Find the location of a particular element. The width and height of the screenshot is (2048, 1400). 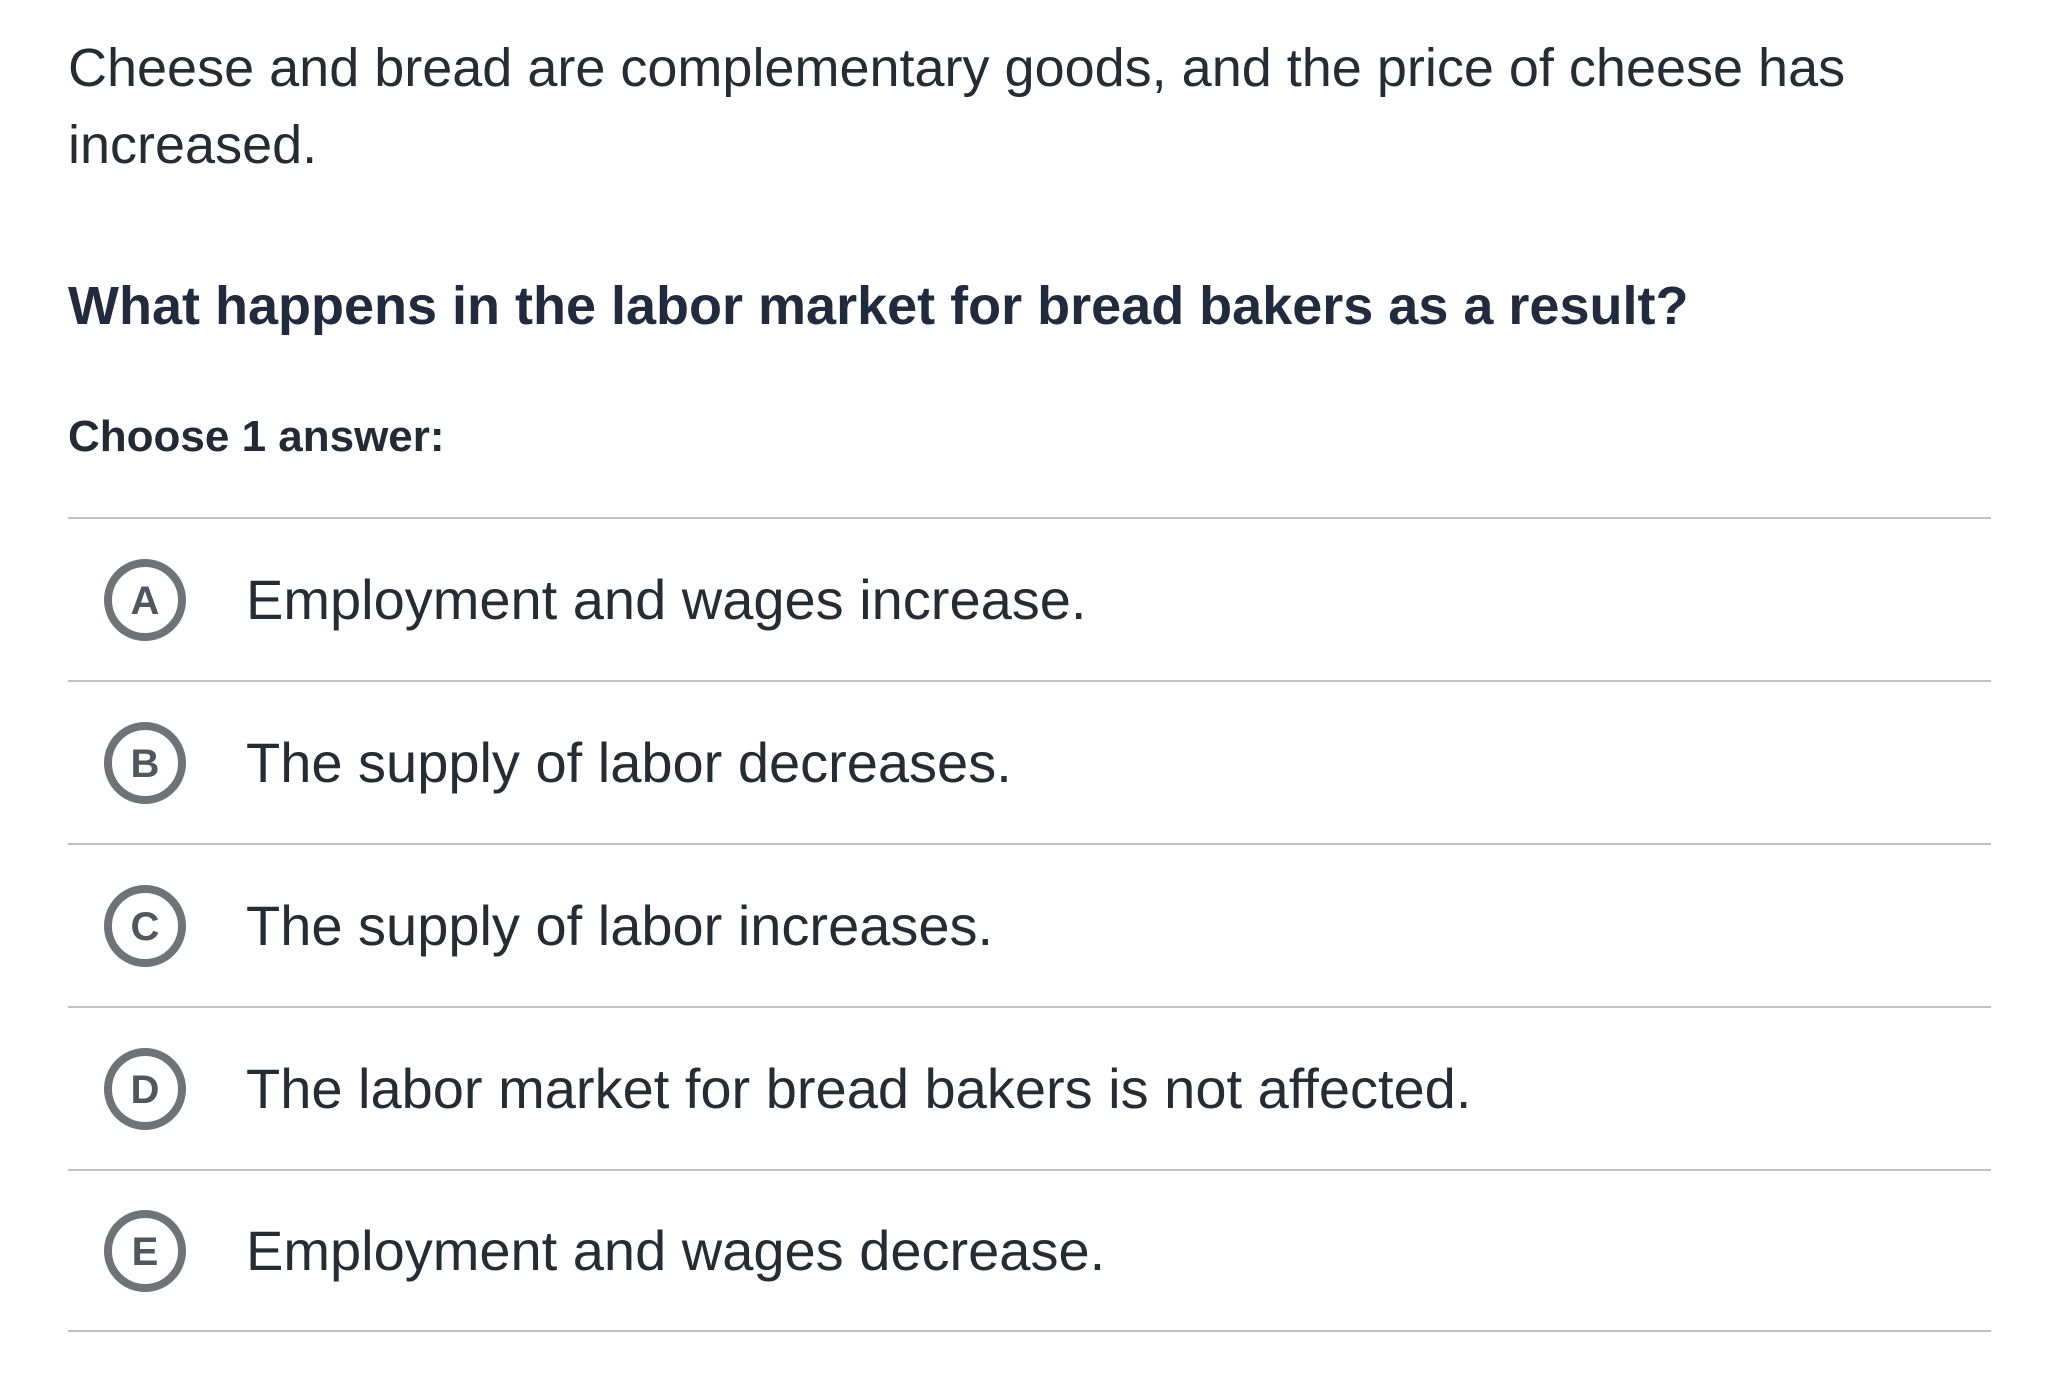

choice-letter: B is located at coordinates (145, 763).